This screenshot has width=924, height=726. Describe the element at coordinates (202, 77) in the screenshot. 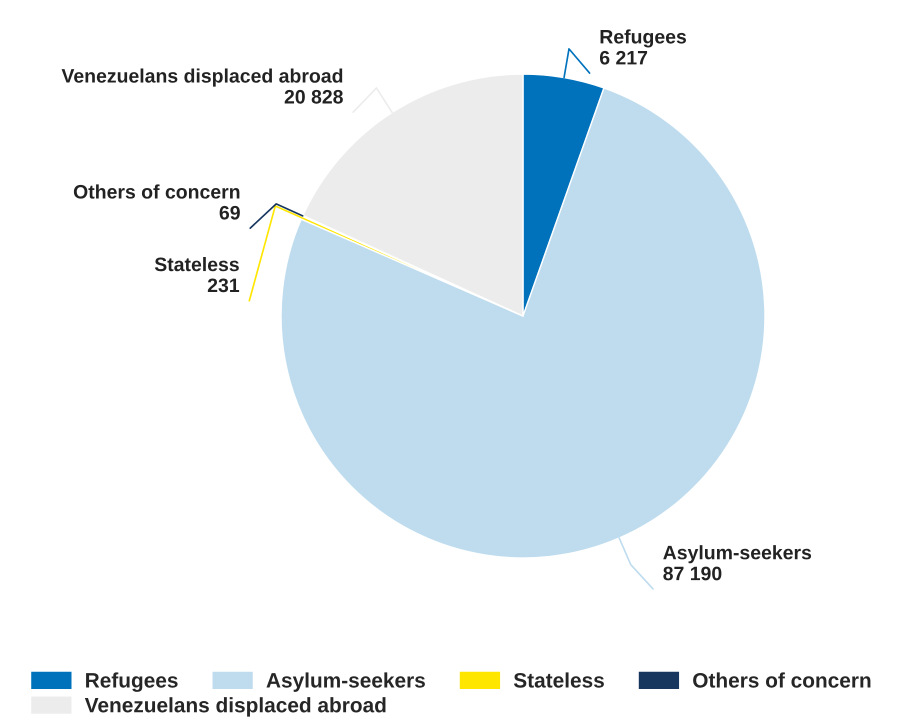

I see `slice-label: Venezuelans displaced abroad` at that location.